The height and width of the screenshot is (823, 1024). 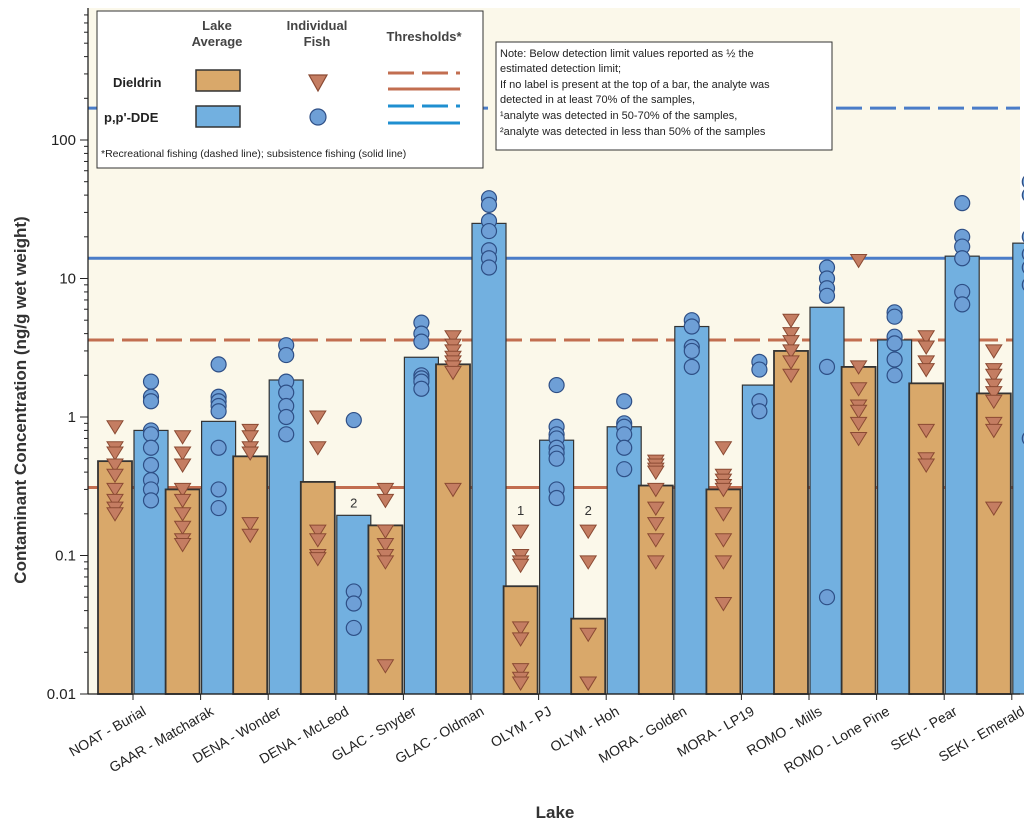 What do you see at coordinates (471, 506) in the screenshot?
I see `bar-annotations: 2 1 2` at bounding box center [471, 506].